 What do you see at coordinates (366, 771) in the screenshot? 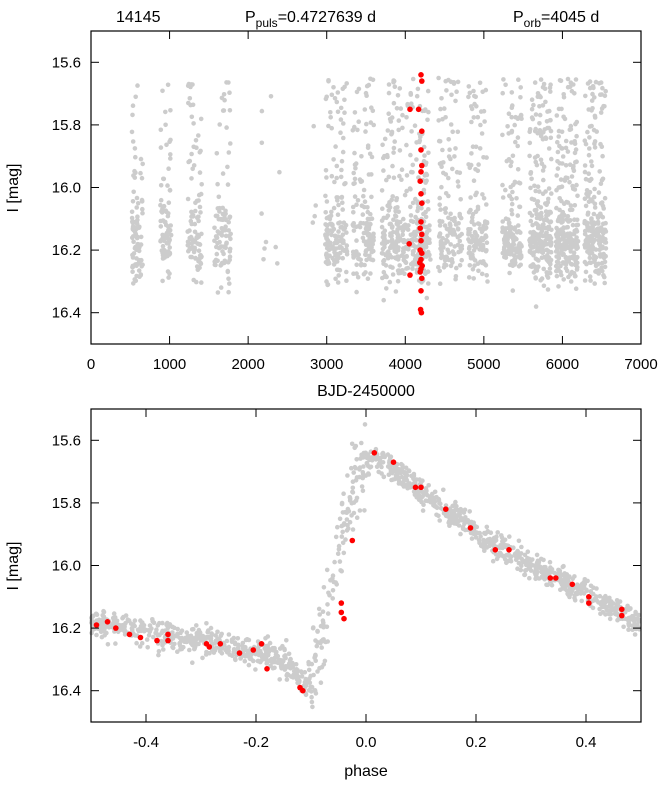
I see `bottom-x-axis-title: phase` at bounding box center [366, 771].